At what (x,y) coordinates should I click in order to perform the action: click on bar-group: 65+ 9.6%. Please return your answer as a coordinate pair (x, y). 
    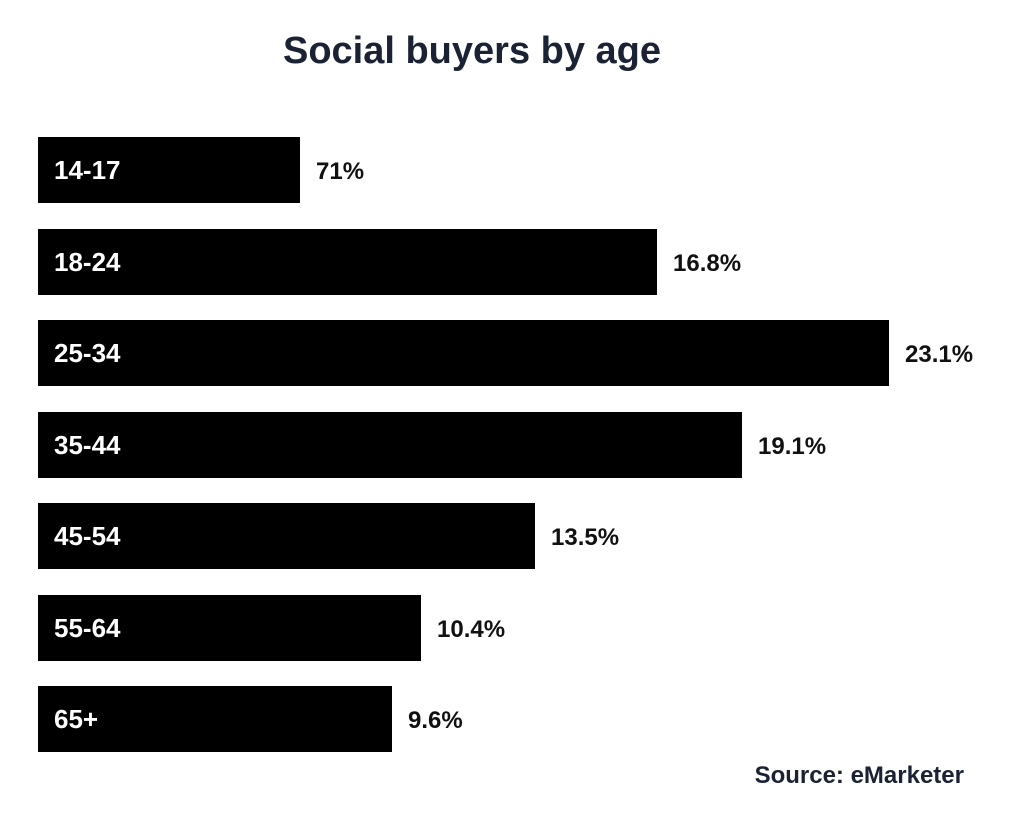
    Looking at the image, I should click on (250, 719).